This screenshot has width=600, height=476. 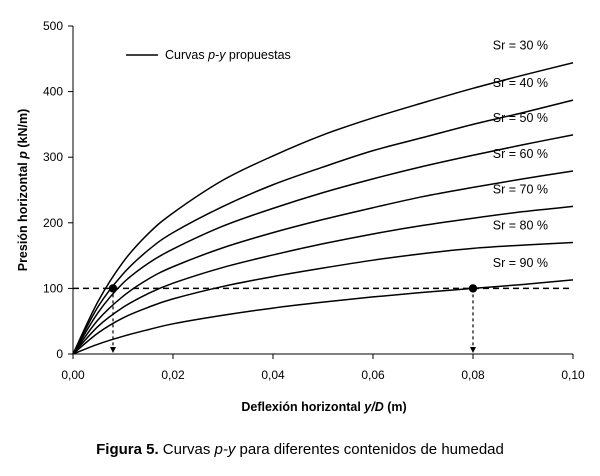 What do you see at coordinates (573, 375) in the screenshot?
I see `x-tick-label: 0,10` at bounding box center [573, 375].